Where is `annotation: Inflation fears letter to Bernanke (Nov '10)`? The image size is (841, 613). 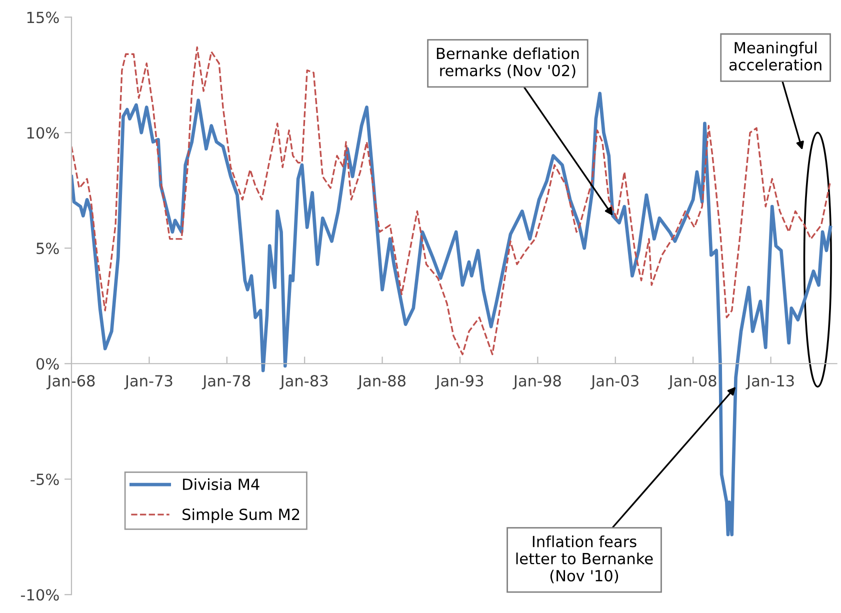
annotation: Inflation fears letter to Bernanke (Nov '10) is located at coordinates (584, 559).